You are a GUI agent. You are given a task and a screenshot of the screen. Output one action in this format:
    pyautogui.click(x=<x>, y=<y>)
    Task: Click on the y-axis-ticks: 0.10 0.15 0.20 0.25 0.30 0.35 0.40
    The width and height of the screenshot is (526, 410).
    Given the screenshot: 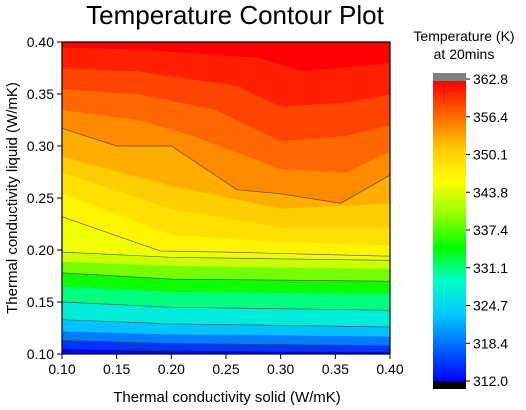 What is the action you would take?
    pyautogui.click(x=44, y=198)
    